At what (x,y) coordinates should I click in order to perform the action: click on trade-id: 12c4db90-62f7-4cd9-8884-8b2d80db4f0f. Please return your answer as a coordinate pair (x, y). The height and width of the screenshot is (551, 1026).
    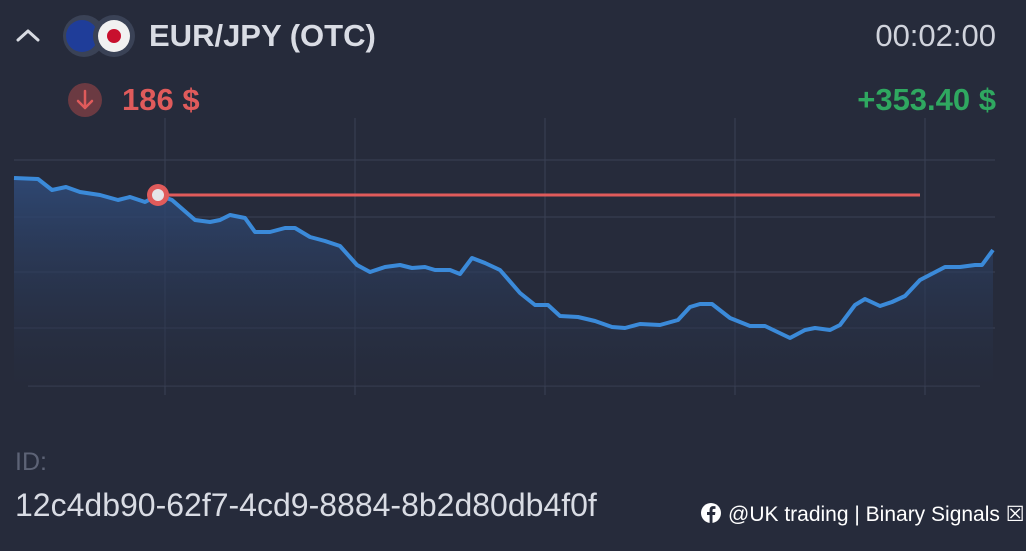
    Looking at the image, I should click on (306, 505).